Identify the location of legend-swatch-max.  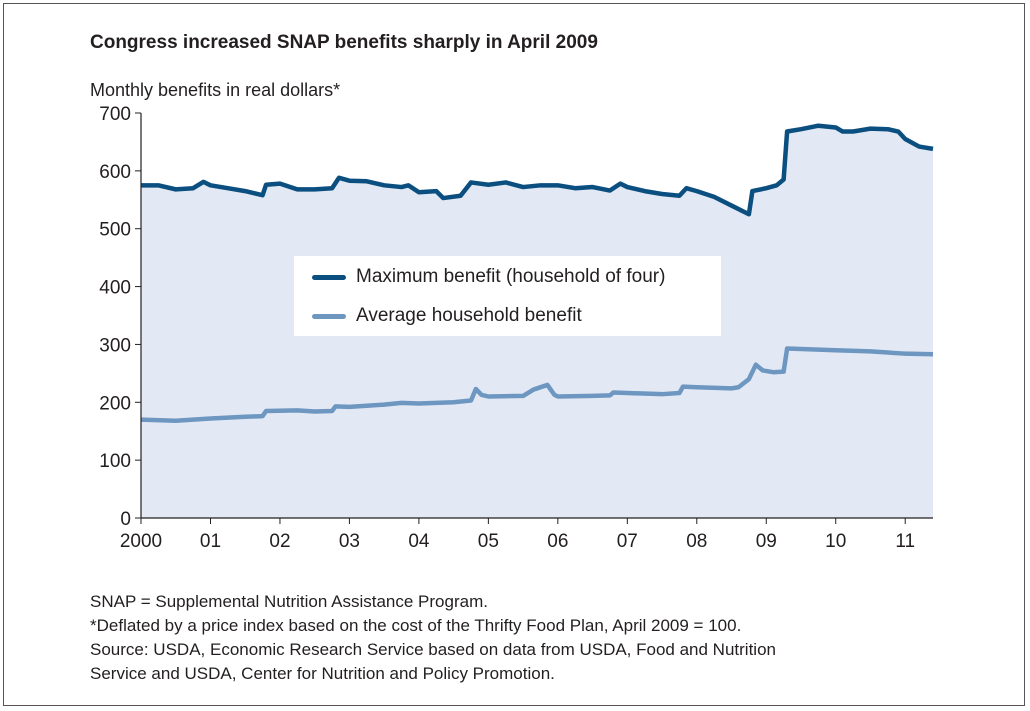
(329, 277).